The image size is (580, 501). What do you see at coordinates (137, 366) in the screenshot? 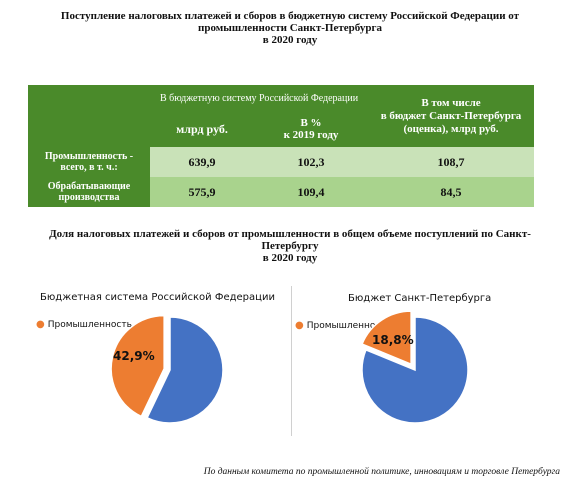
I see `pie-rf-slice-industry` at bounding box center [137, 366].